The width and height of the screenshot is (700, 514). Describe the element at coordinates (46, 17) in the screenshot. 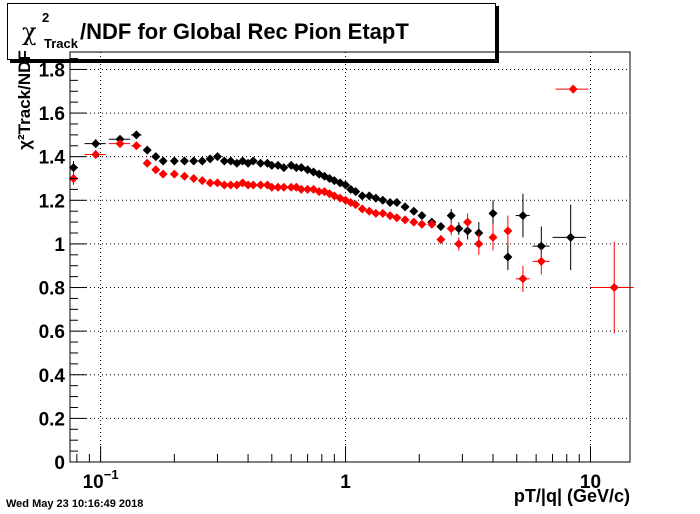

I see `title-superscript: 2` at that location.